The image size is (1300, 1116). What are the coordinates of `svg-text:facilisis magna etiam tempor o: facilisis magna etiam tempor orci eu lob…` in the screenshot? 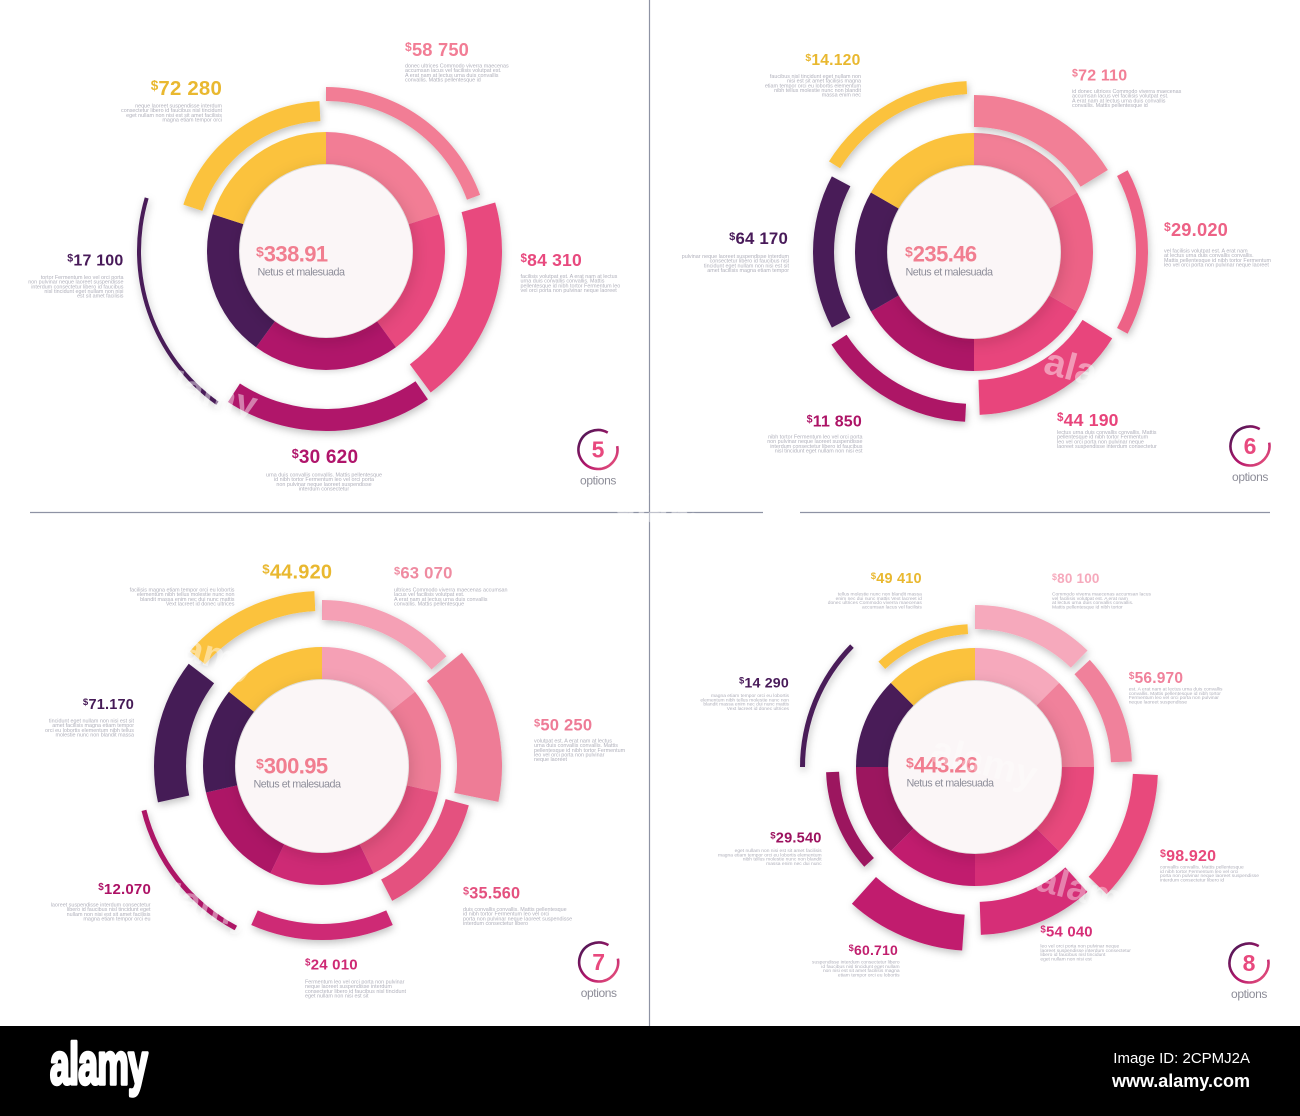 It's located at (182, 598).